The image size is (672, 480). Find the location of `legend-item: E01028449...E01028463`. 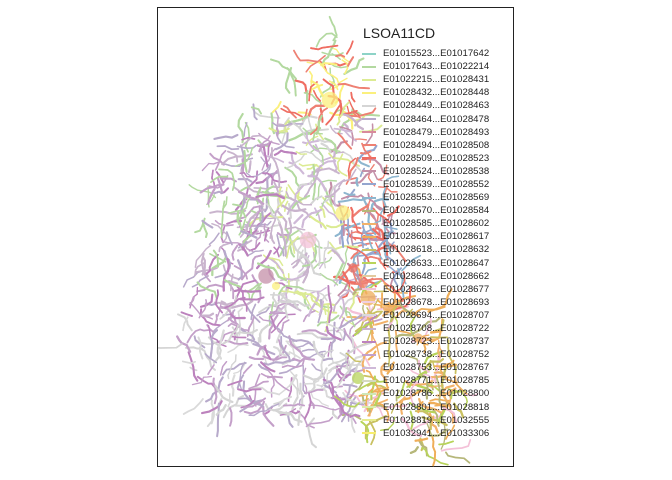

legend-item: E01028449...E01028463 is located at coordinates (437, 105).